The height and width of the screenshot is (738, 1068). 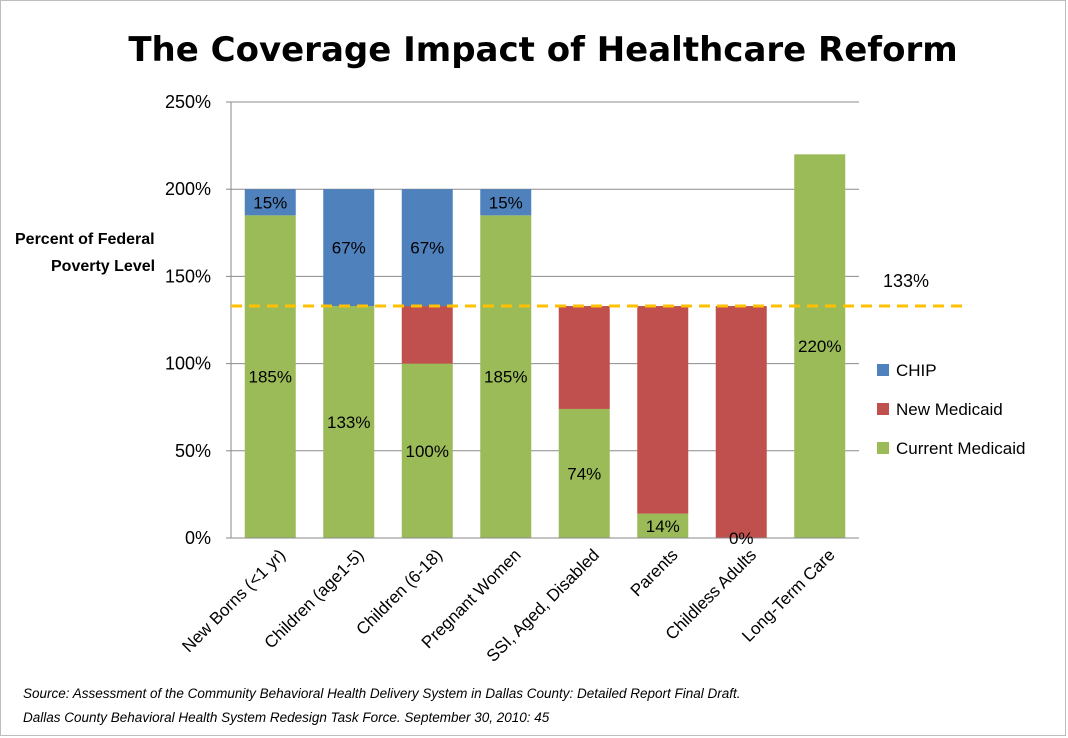 What do you see at coordinates (906, 281) in the screenshot?
I see `reference-line-label: 133%` at bounding box center [906, 281].